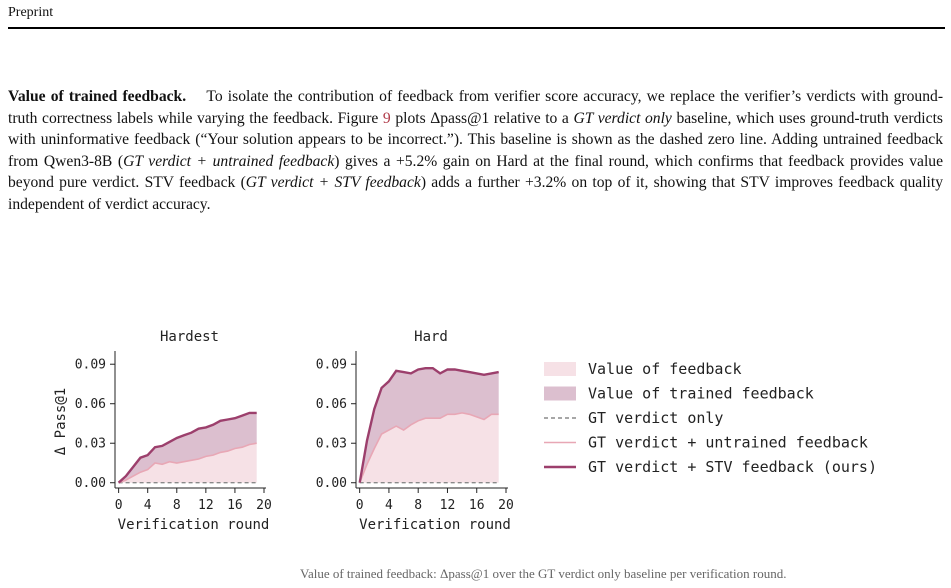 The image size is (951, 588). I want to click on text-span: plots Δpass@1 relative to a, so click(482, 118).